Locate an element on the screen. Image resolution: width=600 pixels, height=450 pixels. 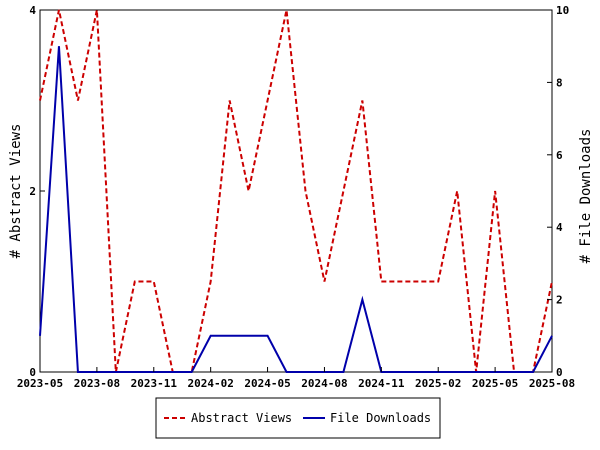
legend: Abstract Views File Downloads is located at coordinates (298, 418).